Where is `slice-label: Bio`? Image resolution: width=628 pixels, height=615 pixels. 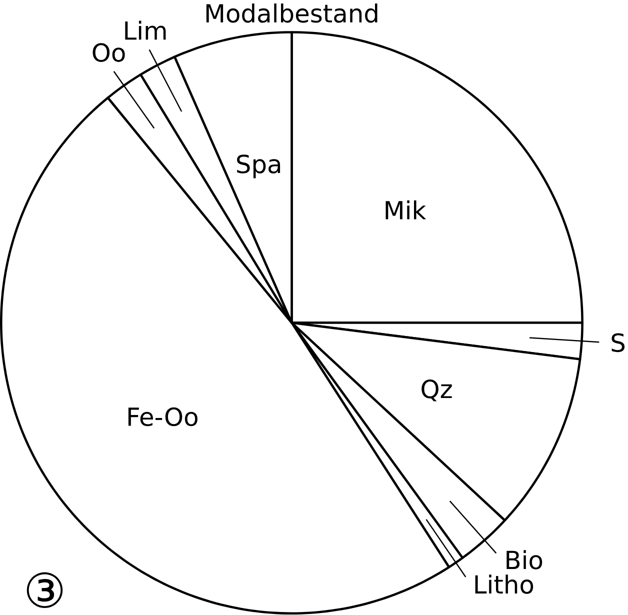
slice-label: Bio is located at coordinates (524, 560).